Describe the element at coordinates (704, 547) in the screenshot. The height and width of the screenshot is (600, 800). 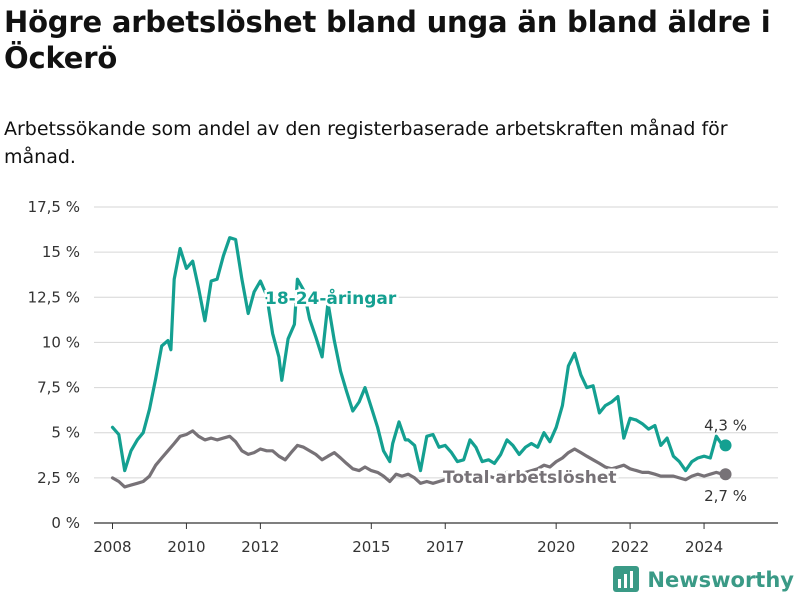
I see `x-tick-label: 2024` at that location.